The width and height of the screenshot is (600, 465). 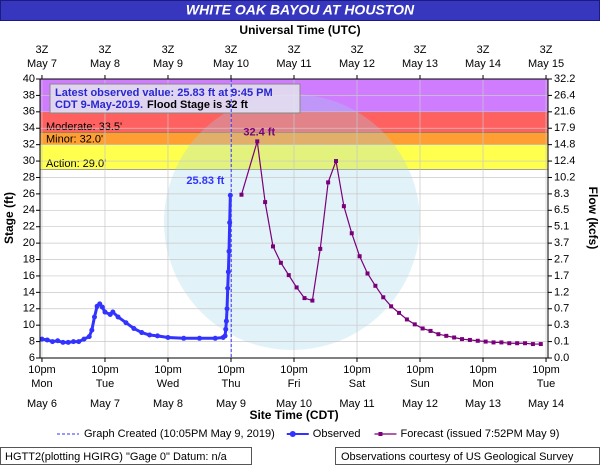 I want to click on y2-tick-label: 17.9, so click(x=564, y=128).